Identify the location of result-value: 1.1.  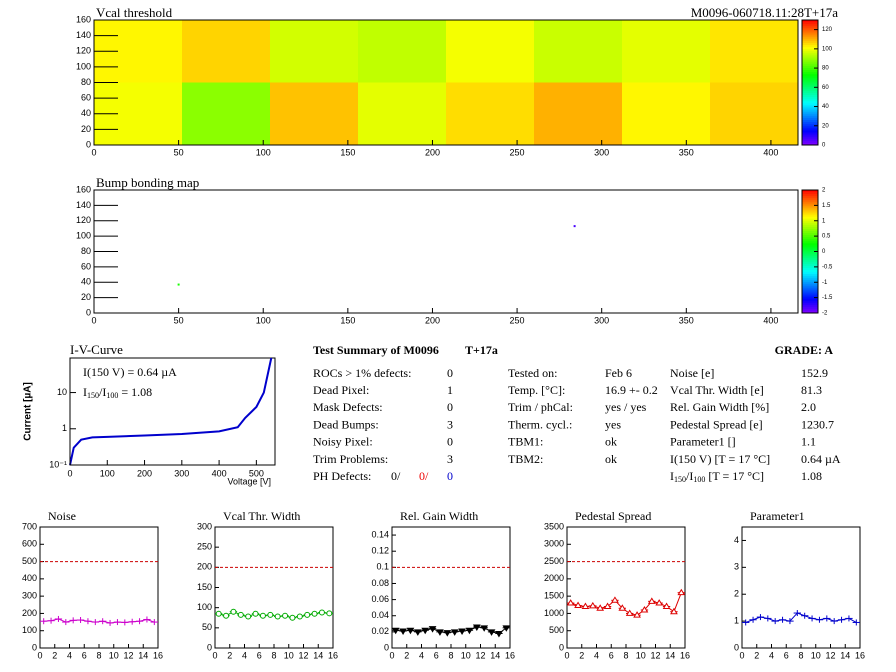
(808, 442).